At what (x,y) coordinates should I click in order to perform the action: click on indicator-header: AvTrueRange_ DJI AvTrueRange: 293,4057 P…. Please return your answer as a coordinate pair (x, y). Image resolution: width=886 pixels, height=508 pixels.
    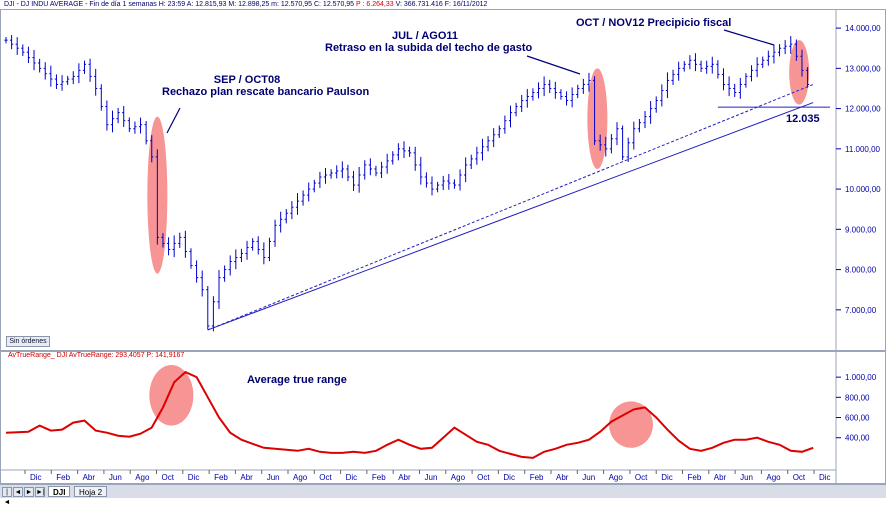
    Looking at the image, I should click on (96, 355).